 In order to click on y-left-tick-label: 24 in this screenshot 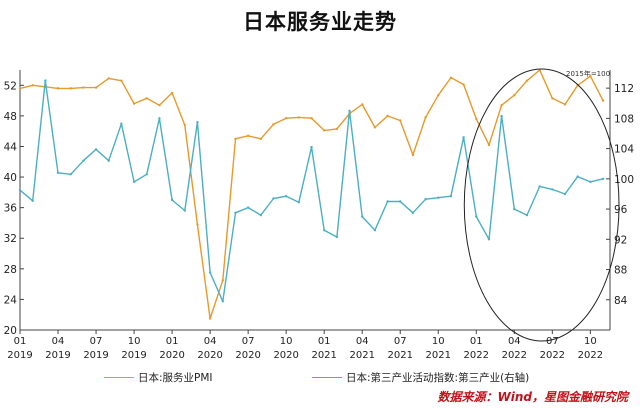, I will do `click(11, 300)`.